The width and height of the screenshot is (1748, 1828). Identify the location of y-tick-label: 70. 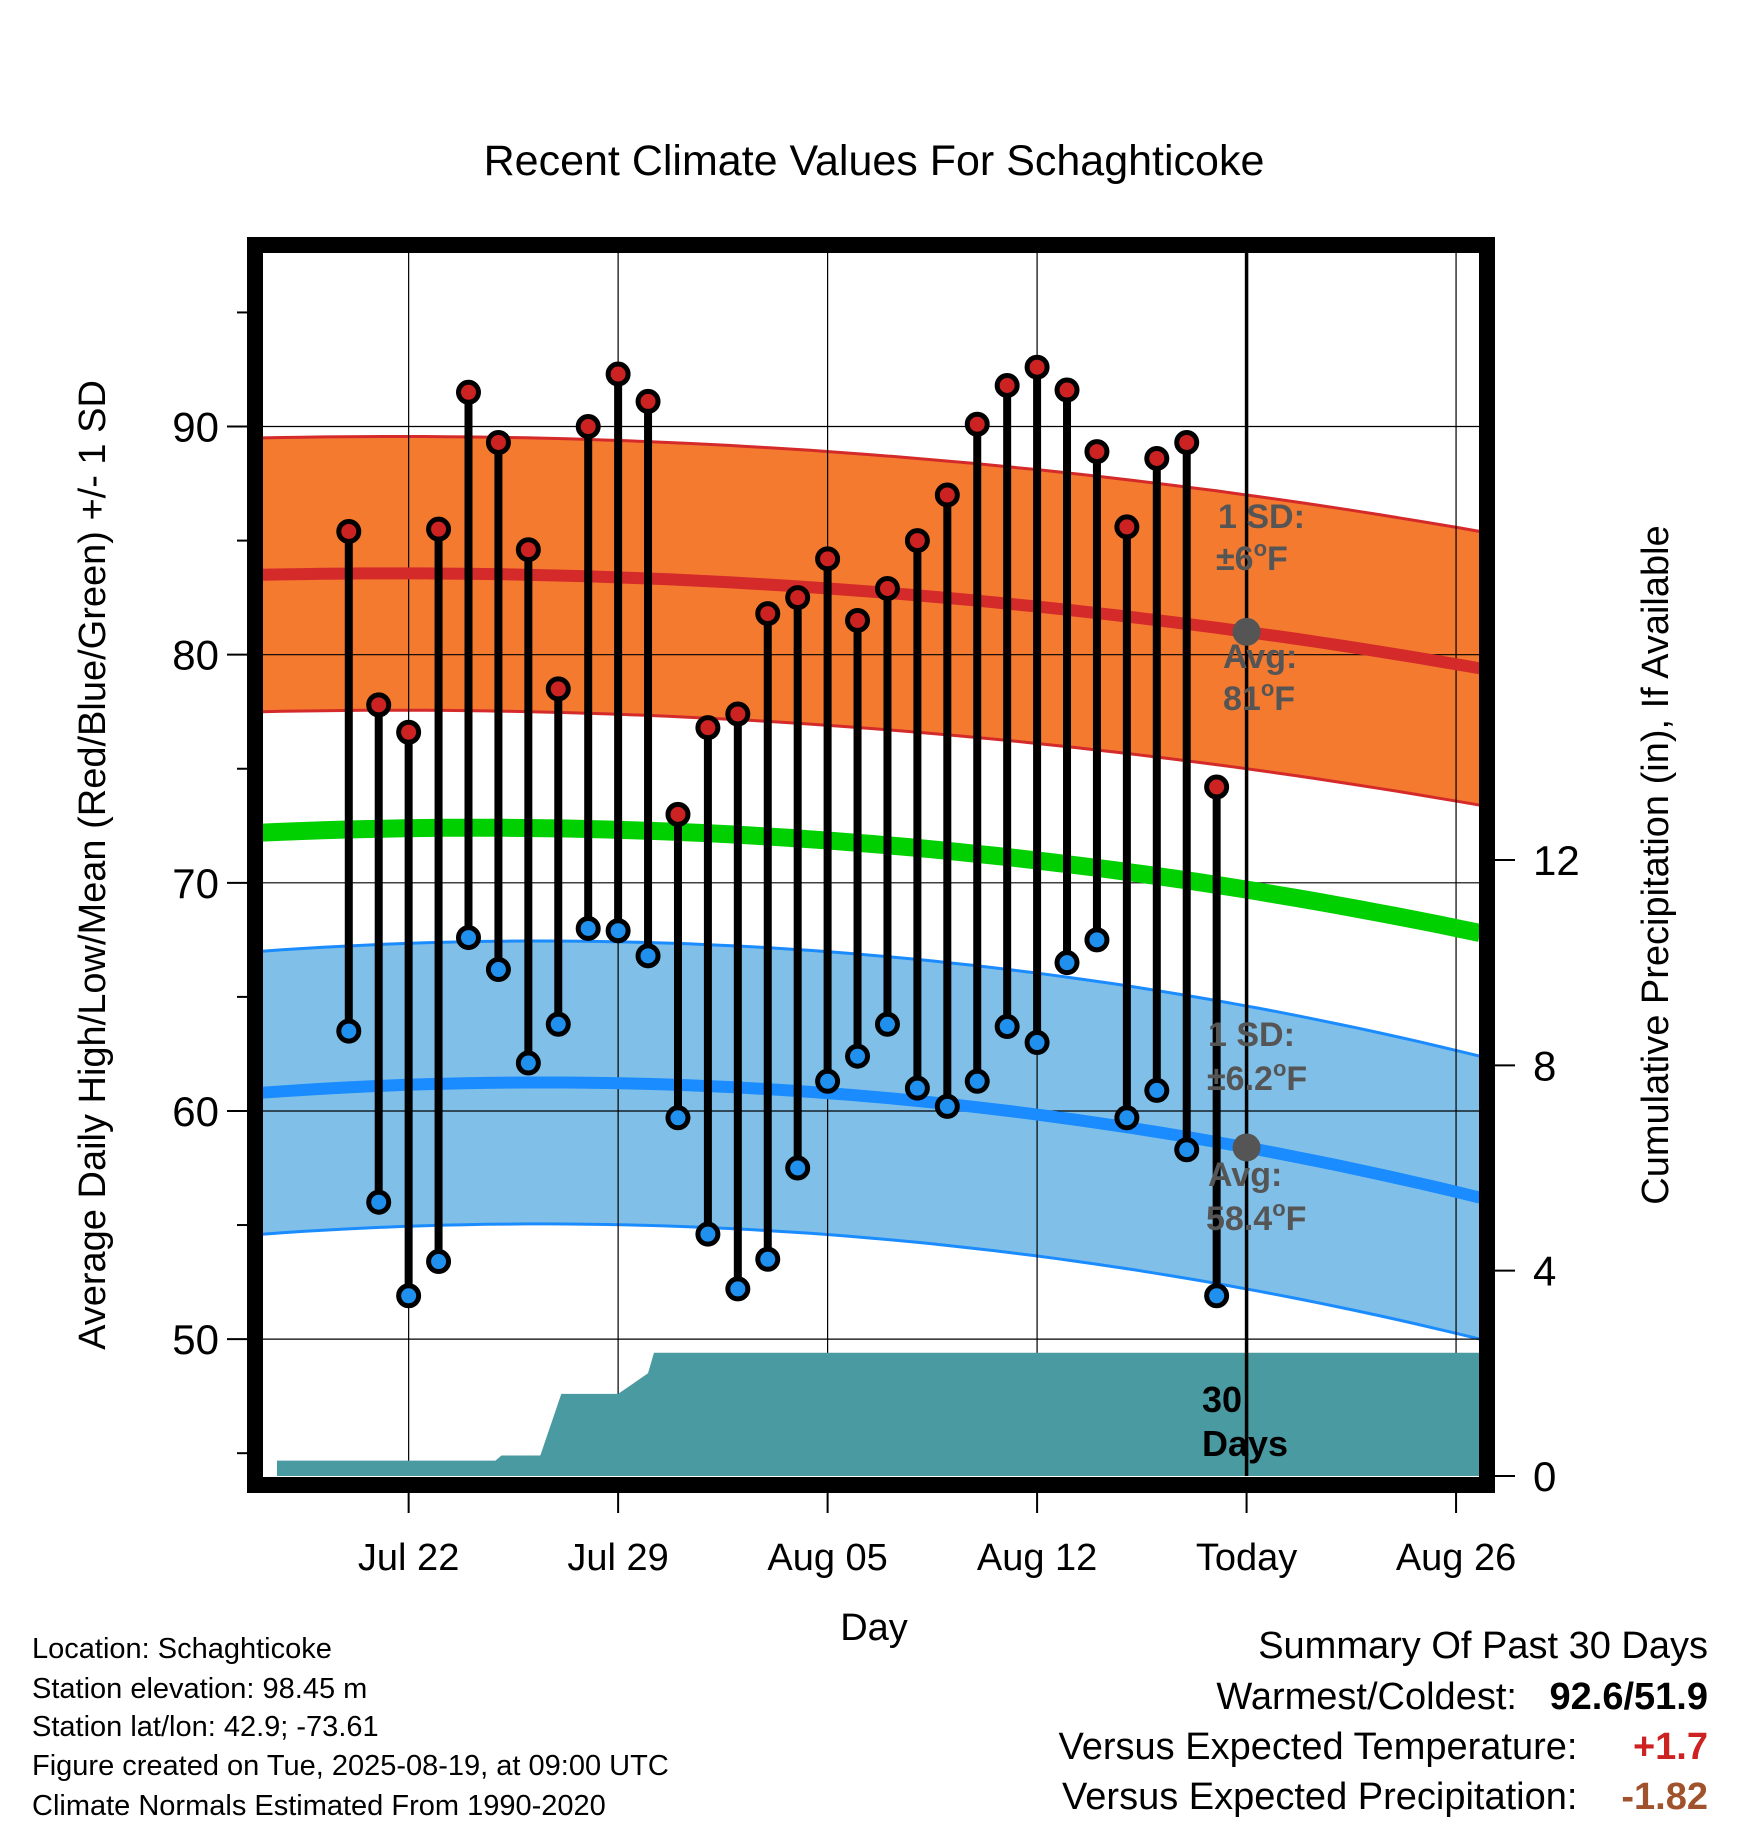
(195, 883).